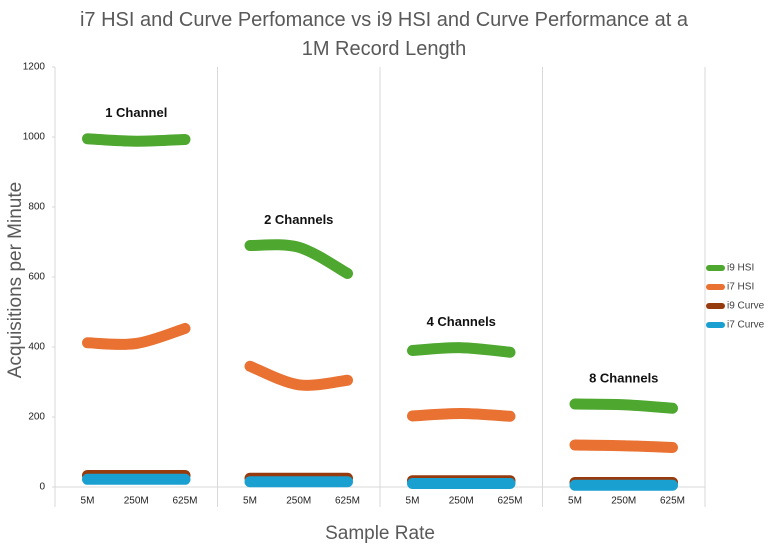 The image size is (768, 558). What do you see at coordinates (623, 377) in the screenshot?
I see `group-label: 8 Channels` at bounding box center [623, 377].